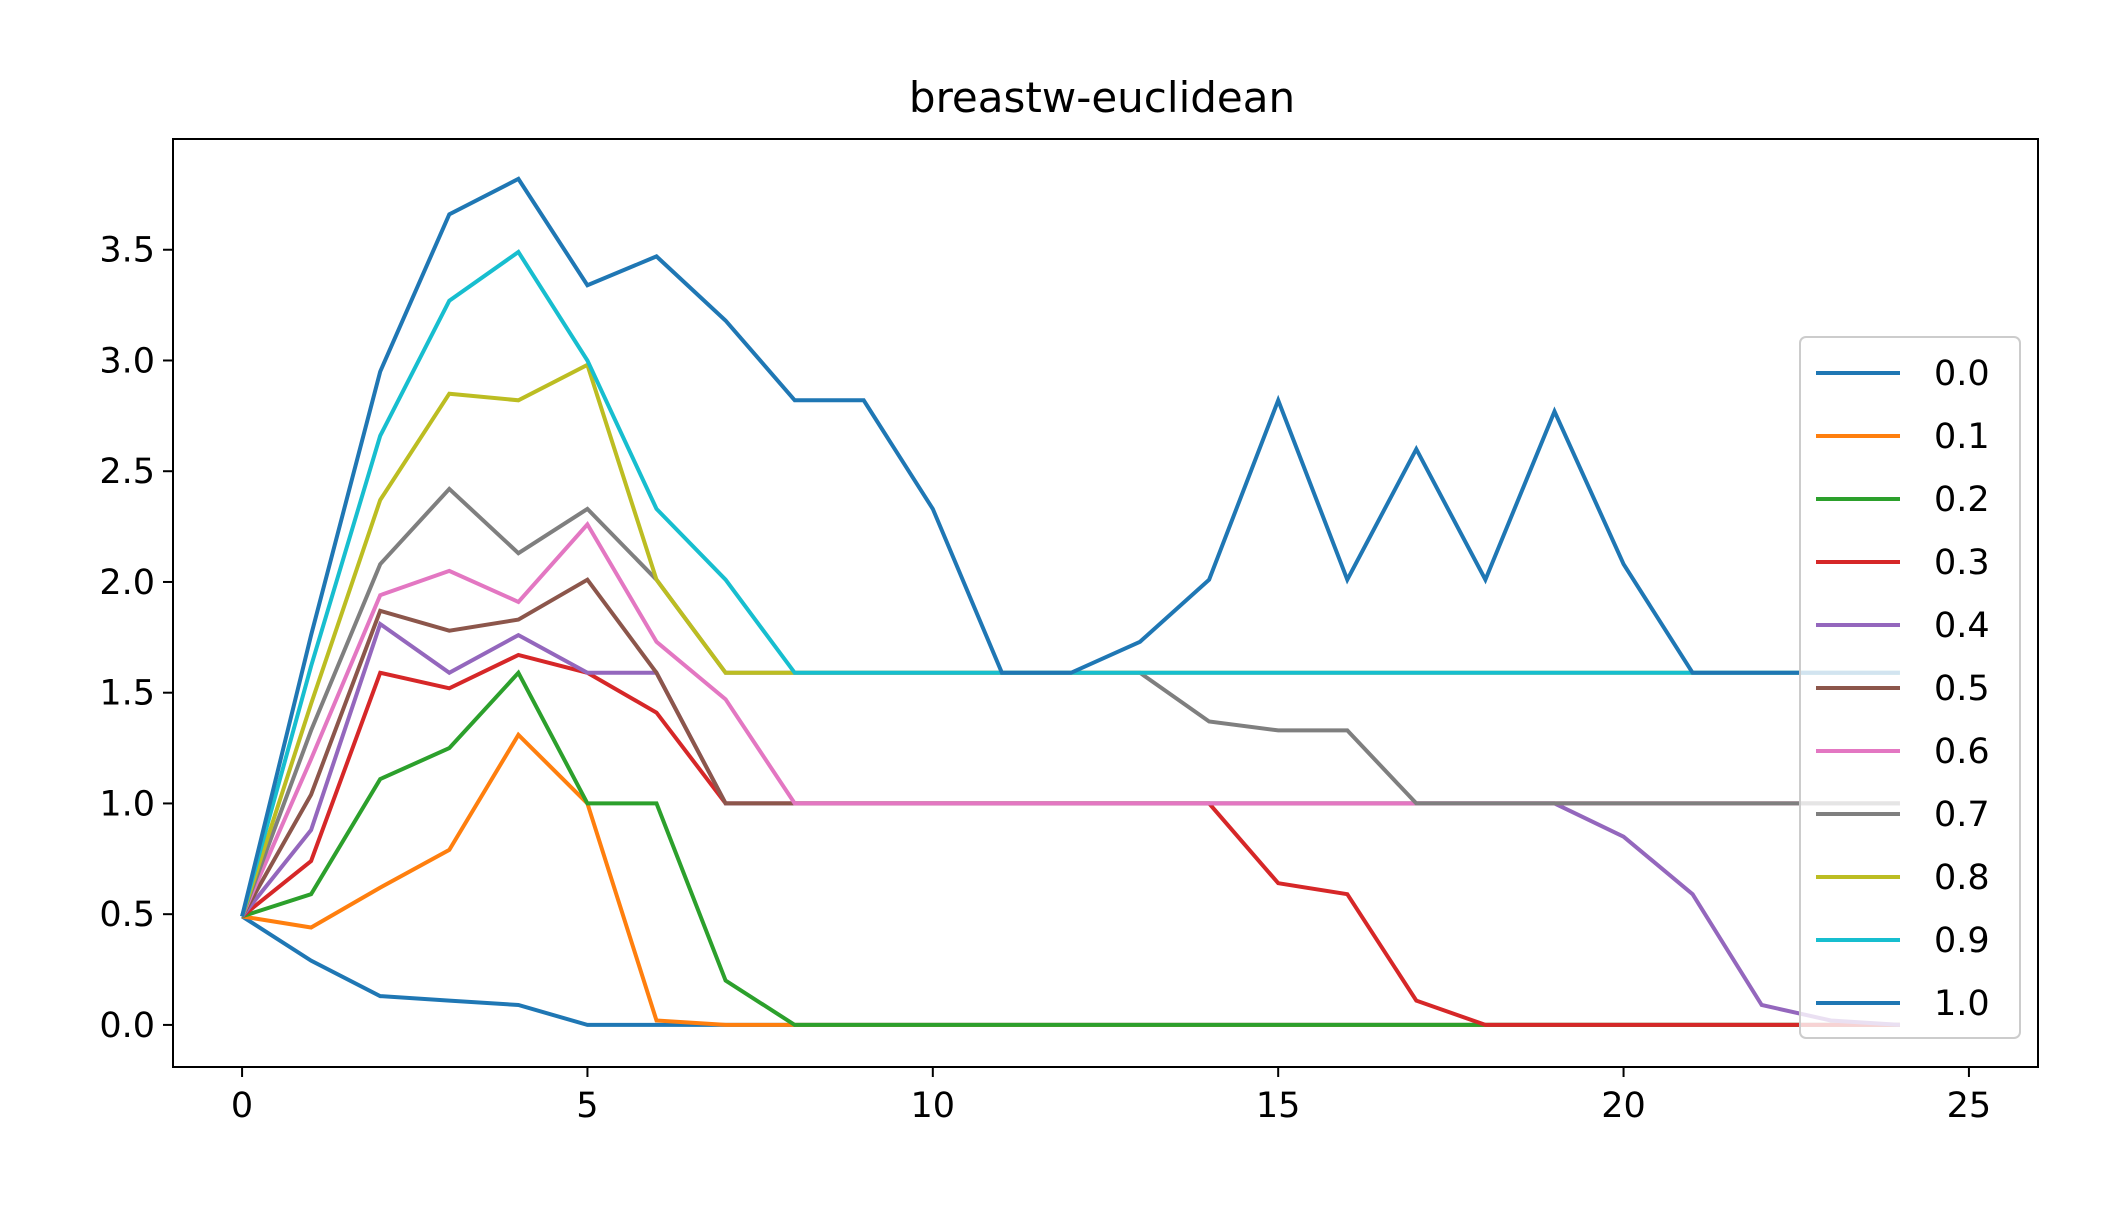 This screenshot has width=2105, height=1208. Describe the element at coordinates (1962, 941) in the screenshot. I see `legend-label: 0.9` at that location.